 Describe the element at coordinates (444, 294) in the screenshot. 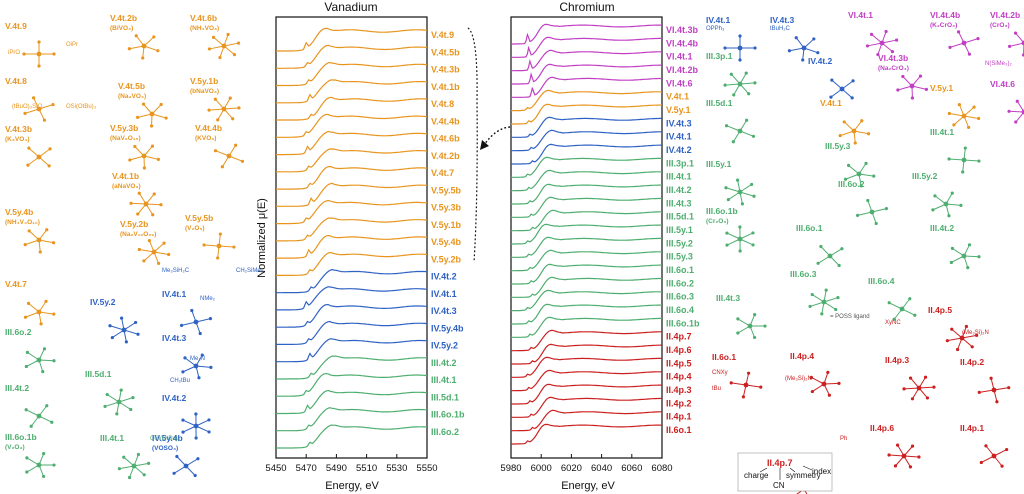

I see `series-label-16: IV.4t.1` at that location.